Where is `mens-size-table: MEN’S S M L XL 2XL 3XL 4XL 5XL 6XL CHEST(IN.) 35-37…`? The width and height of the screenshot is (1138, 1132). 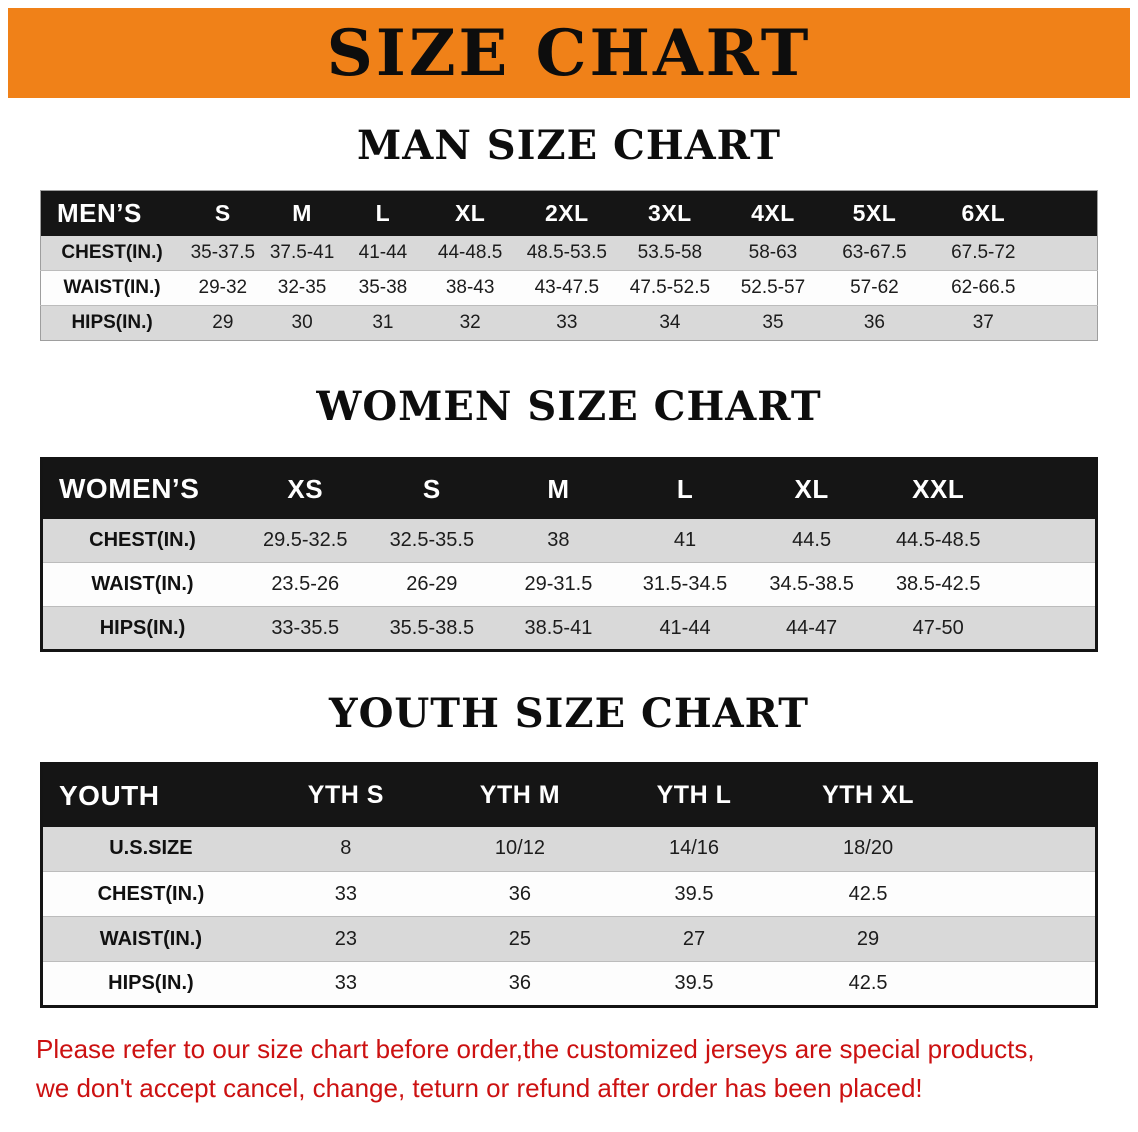 mens-size-table: MEN’S S M L XL 2XL 3XL 4XL 5XL 6XL CHEST(IN.) 35-37… is located at coordinates (569, 265).